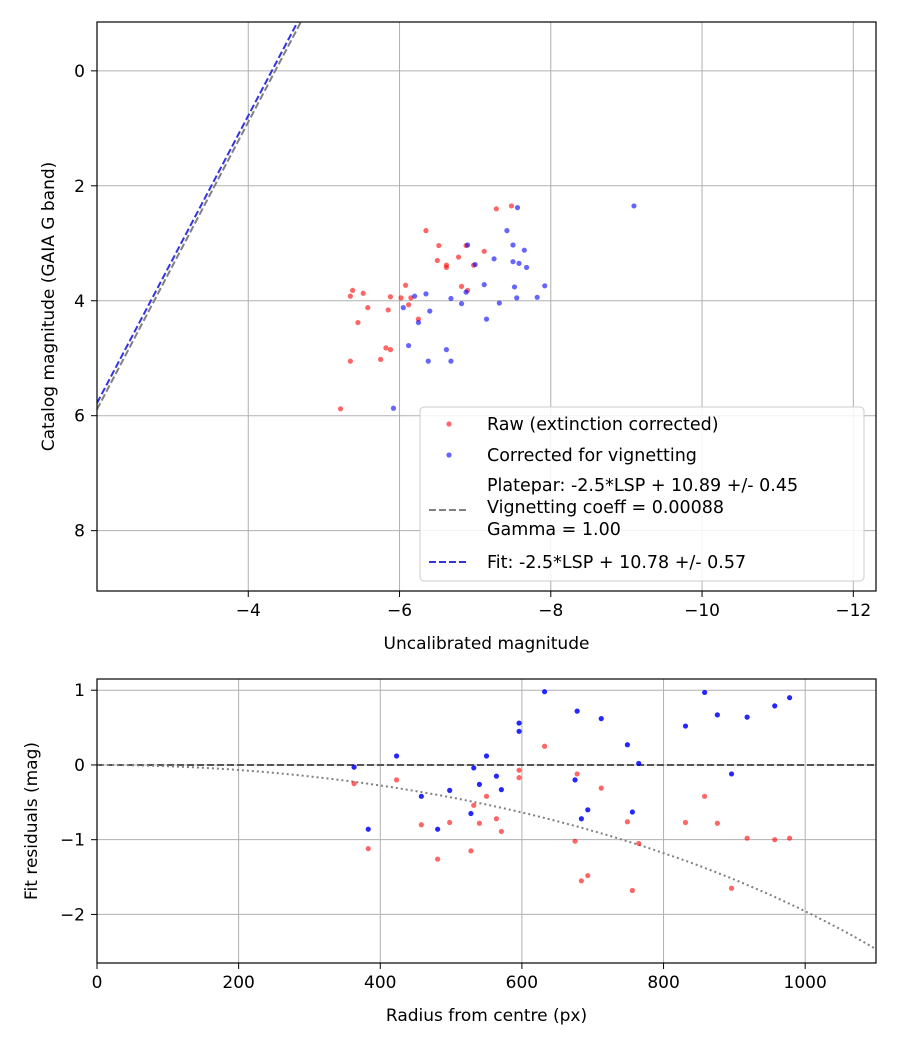  I want to click on bottom-y-tick-label: 0, so click(79, 766).